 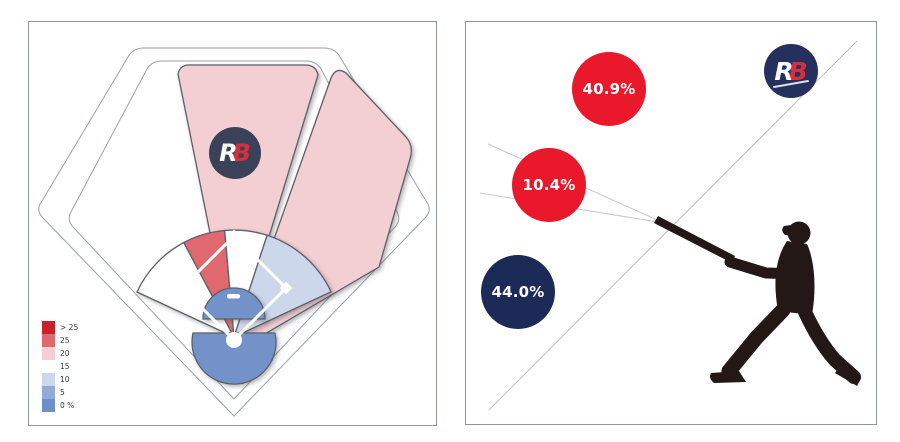 What do you see at coordinates (791, 230) in the screenshot?
I see `helmet-bill` at bounding box center [791, 230].